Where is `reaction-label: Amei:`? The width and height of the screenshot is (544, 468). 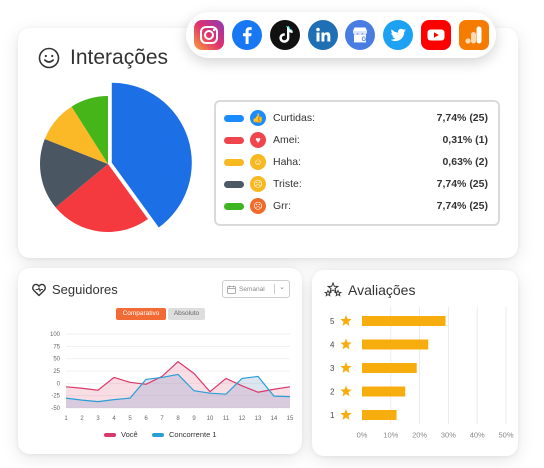 reaction-label: Amei: is located at coordinates (286, 140).